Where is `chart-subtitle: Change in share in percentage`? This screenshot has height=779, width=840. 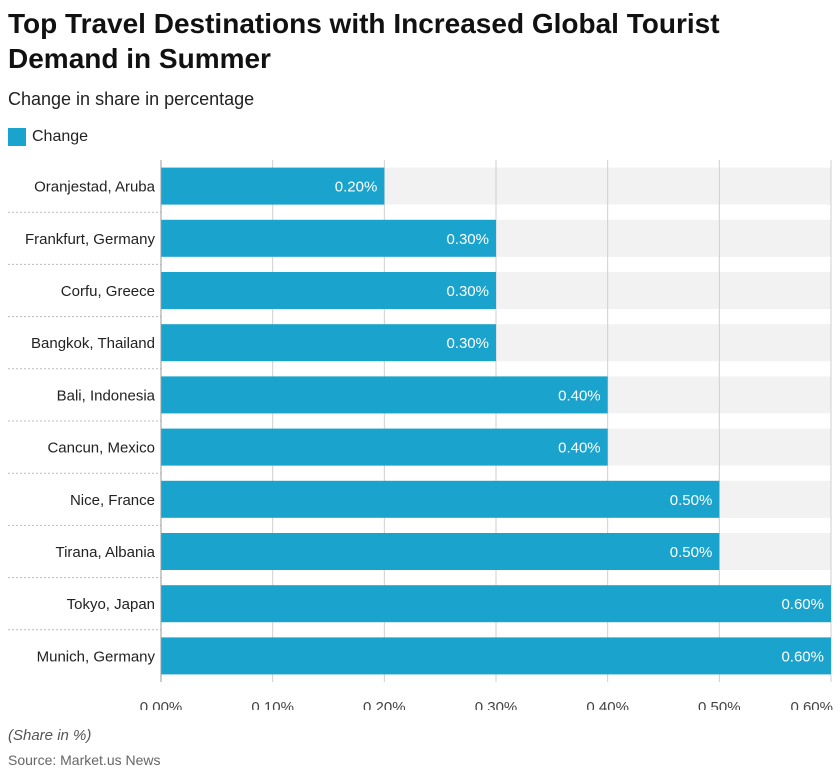
chart-subtitle: Change in share in percentage is located at coordinates (131, 99).